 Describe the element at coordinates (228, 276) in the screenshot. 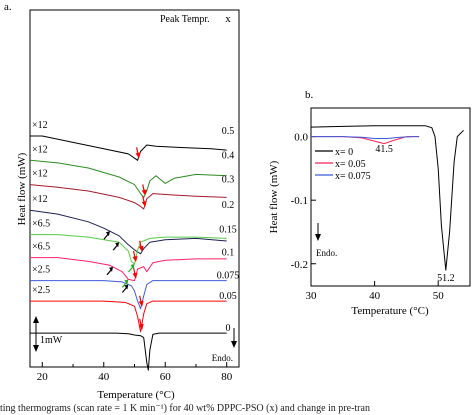

I see `curve-label-x-0.075: 0.075` at that location.